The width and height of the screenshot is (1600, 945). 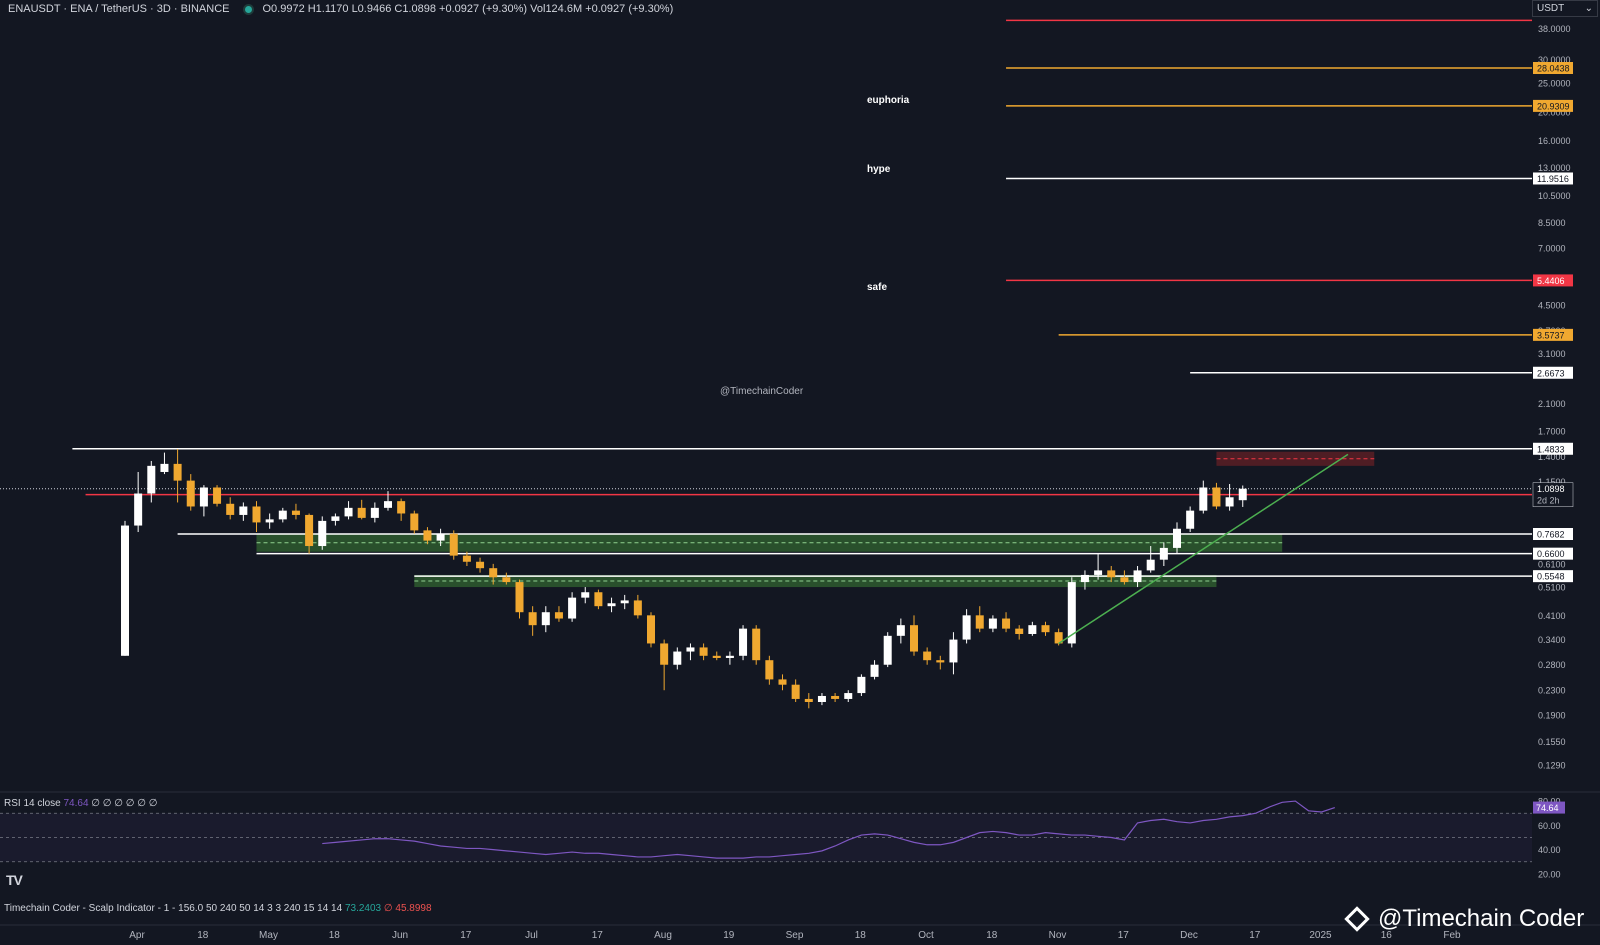 I want to click on time-tick-13: 18, so click(x=992, y=935).